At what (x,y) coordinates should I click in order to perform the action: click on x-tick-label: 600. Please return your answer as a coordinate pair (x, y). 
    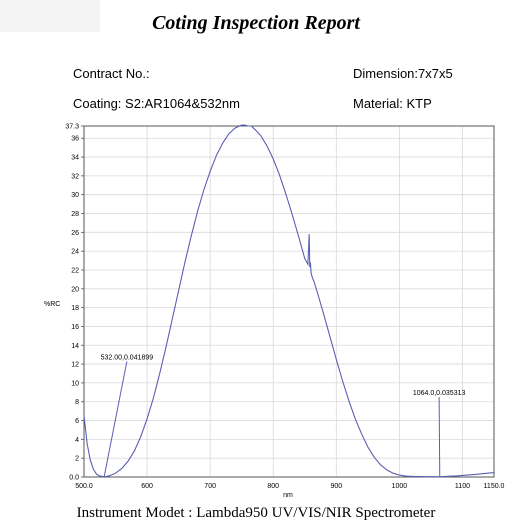
    Looking at the image, I should click on (147, 486).